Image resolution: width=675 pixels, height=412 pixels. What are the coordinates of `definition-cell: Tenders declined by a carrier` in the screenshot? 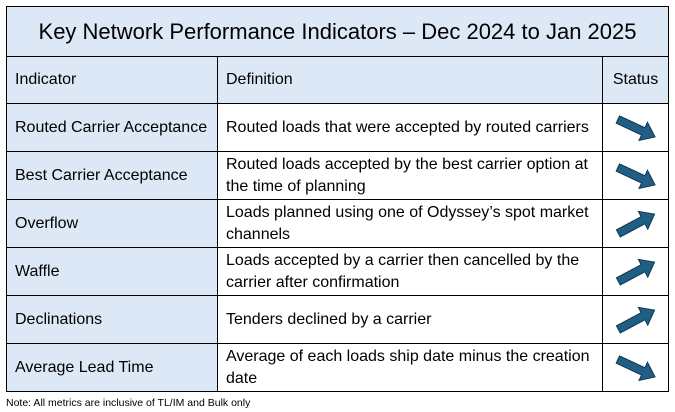 It's located at (410, 319).